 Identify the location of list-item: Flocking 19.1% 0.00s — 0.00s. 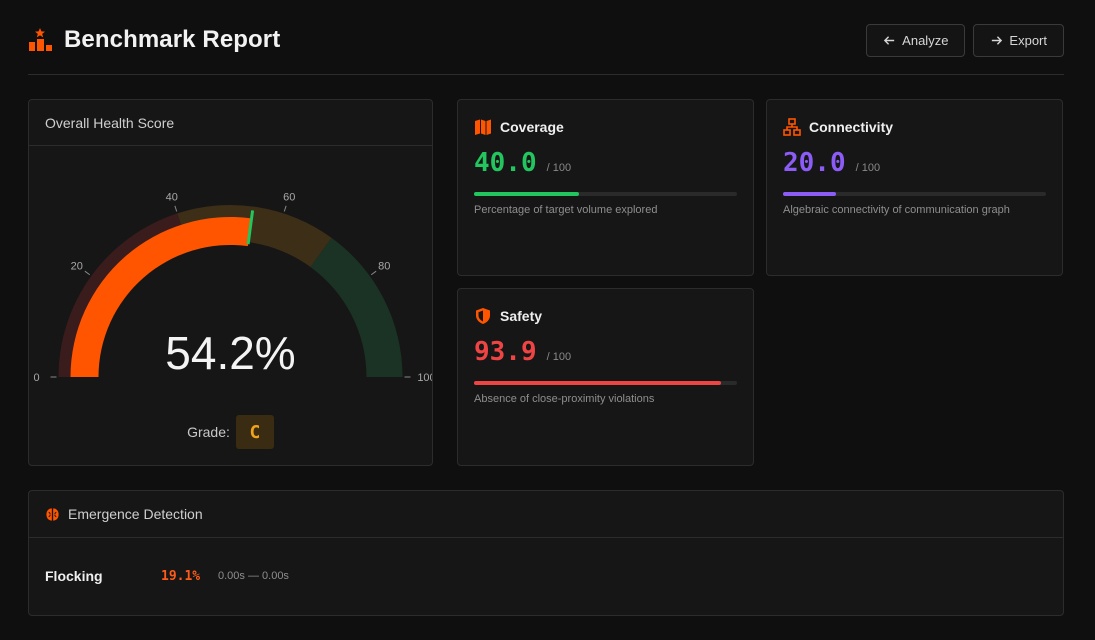
(167, 576).